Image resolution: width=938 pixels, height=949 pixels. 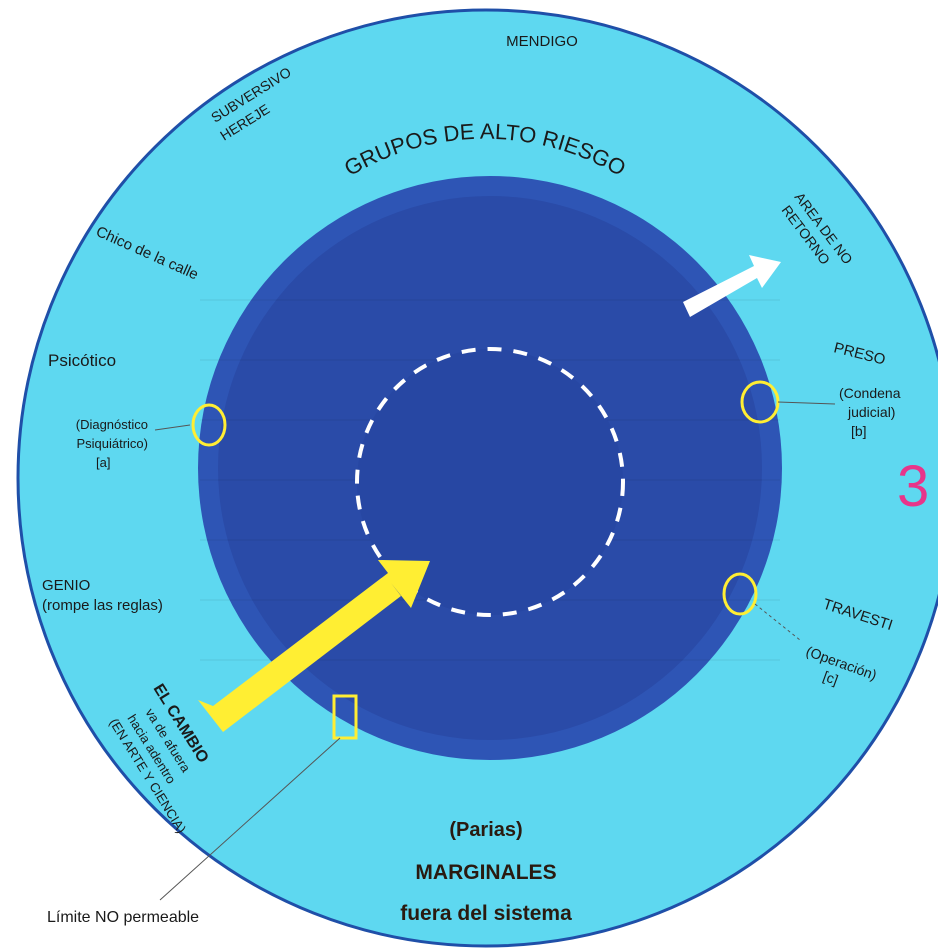 What do you see at coordinates (66, 585) in the screenshot?
I see `label-genio-line1: GENIO` at bounding box center [66, 585].